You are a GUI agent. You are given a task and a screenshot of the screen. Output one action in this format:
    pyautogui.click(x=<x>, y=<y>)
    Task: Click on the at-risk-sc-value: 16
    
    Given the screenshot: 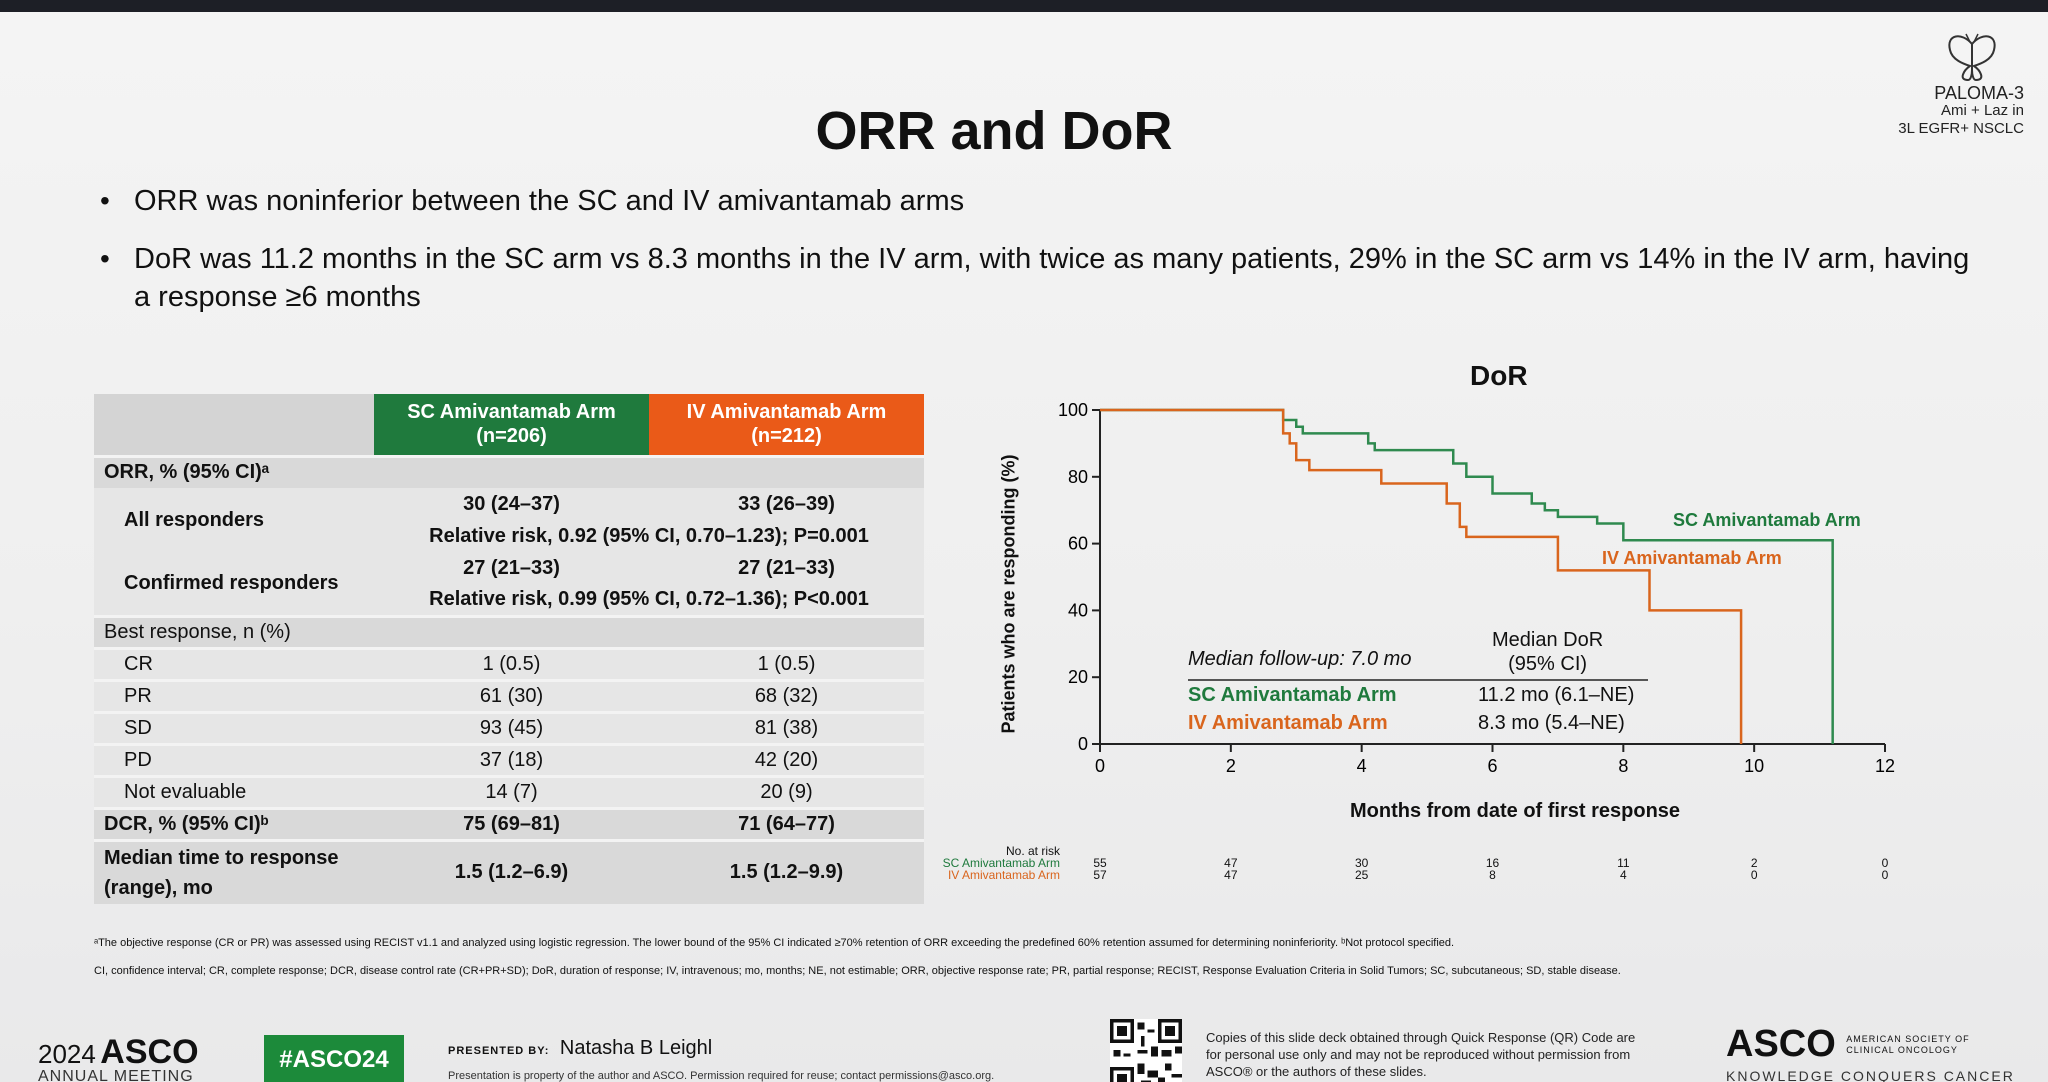 What is the action you would take?
    pyautogui.click(x=1492, y=863)
    